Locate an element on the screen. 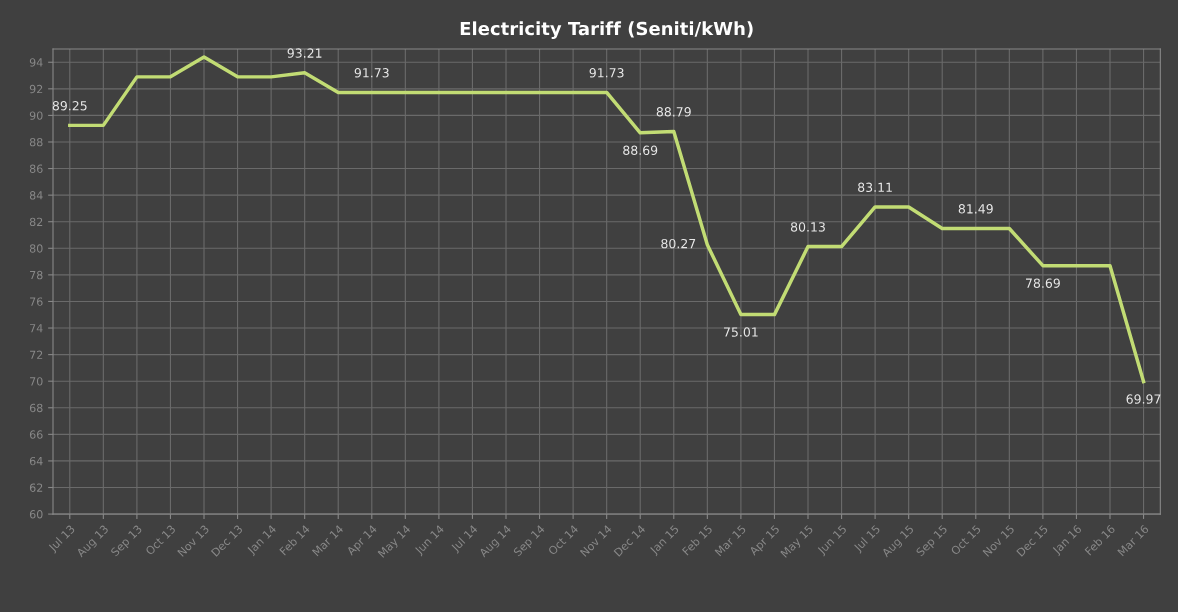 The height and width of the screenshot is (612, 1178). data-label: 89.25 is located at coordinates (69, 106).